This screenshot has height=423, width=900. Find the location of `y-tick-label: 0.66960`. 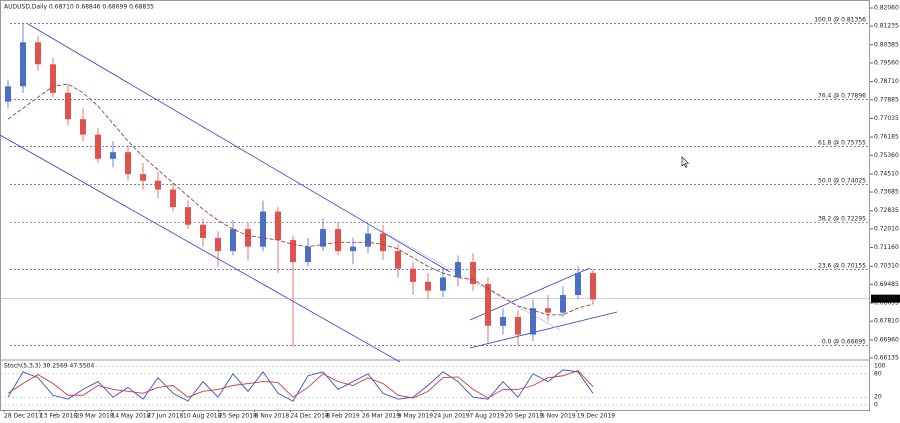

y-tick-label: 0.66960 is located at coordinates (886, 339).